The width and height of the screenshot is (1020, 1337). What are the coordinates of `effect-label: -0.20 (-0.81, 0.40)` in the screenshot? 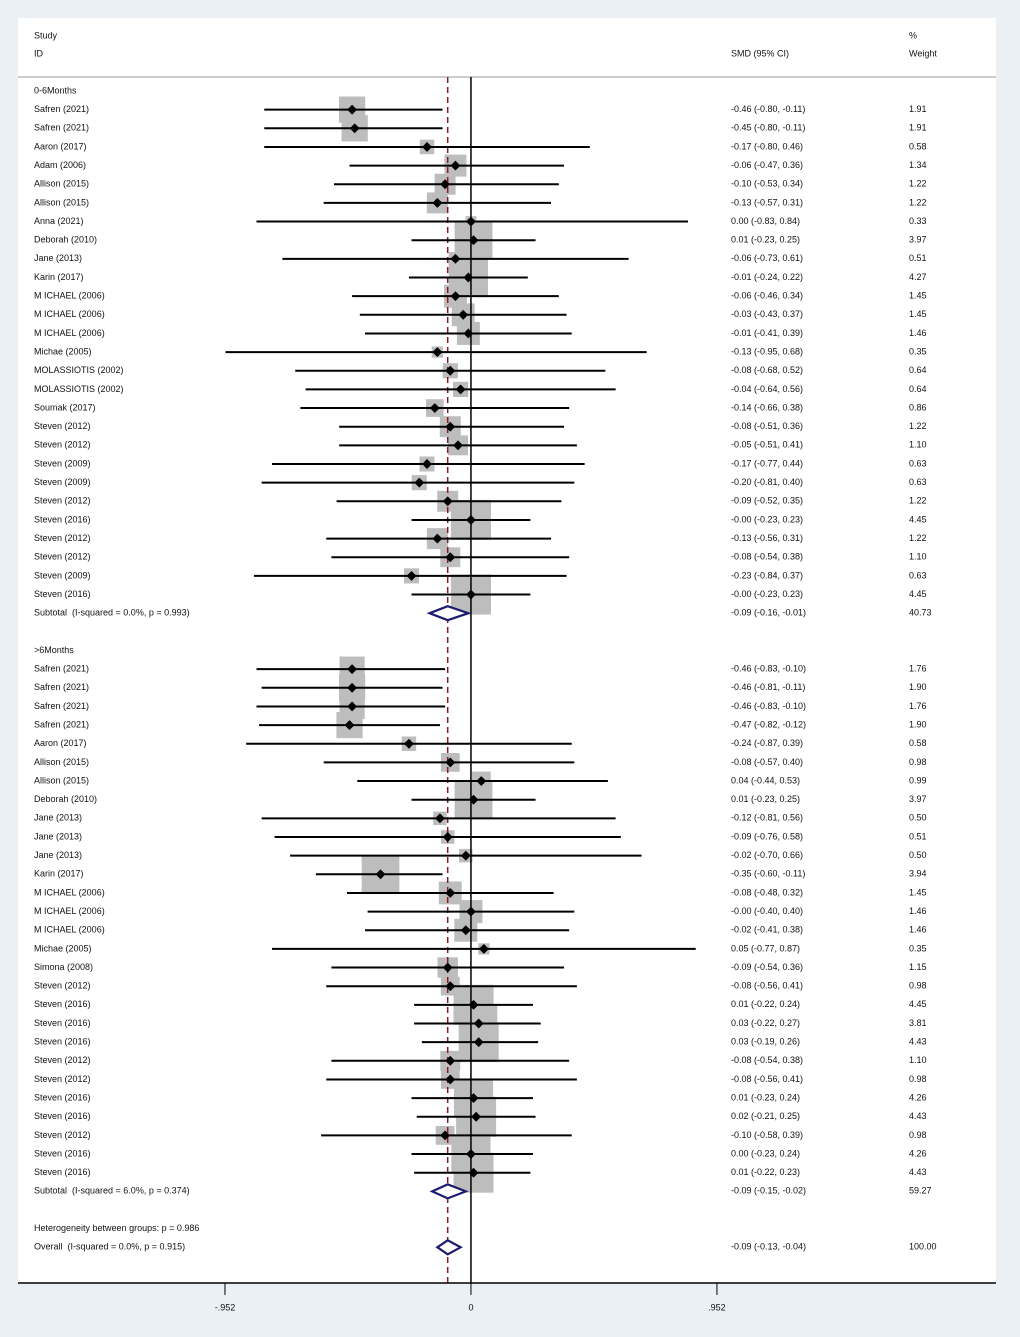 It's located at (767, 482).